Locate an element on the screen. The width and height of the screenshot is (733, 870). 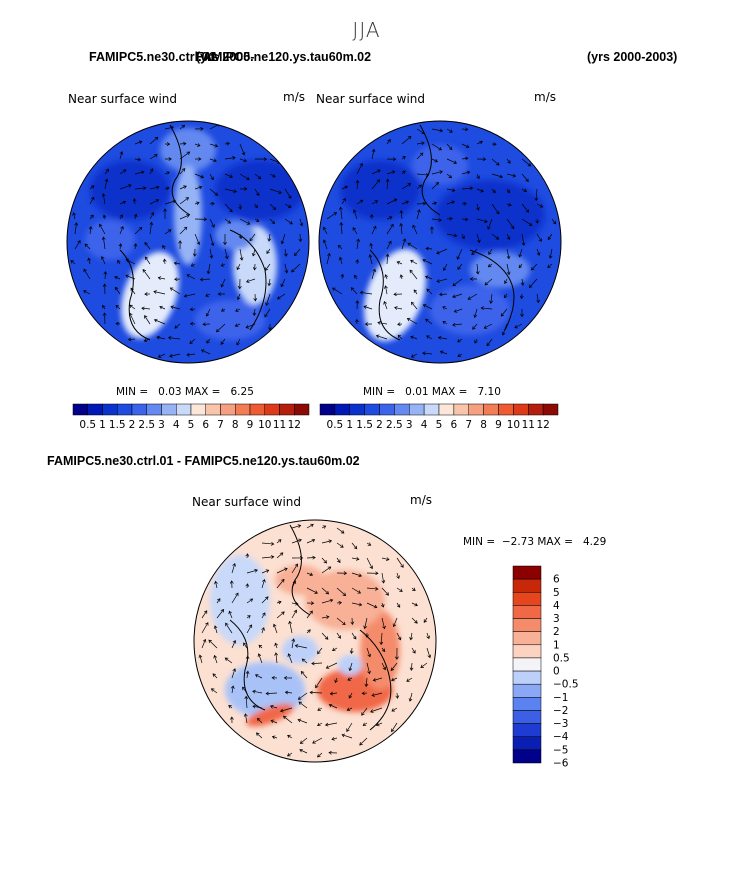
colorbar-3-tick-label: −4 is located at coordinates (561, 737).